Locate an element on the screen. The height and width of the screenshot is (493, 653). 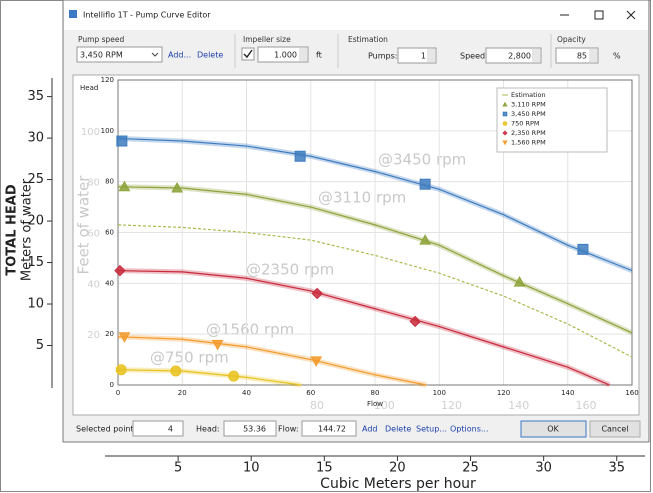
faded-axis-title: Feet of water is located at coordinates (84, 225).